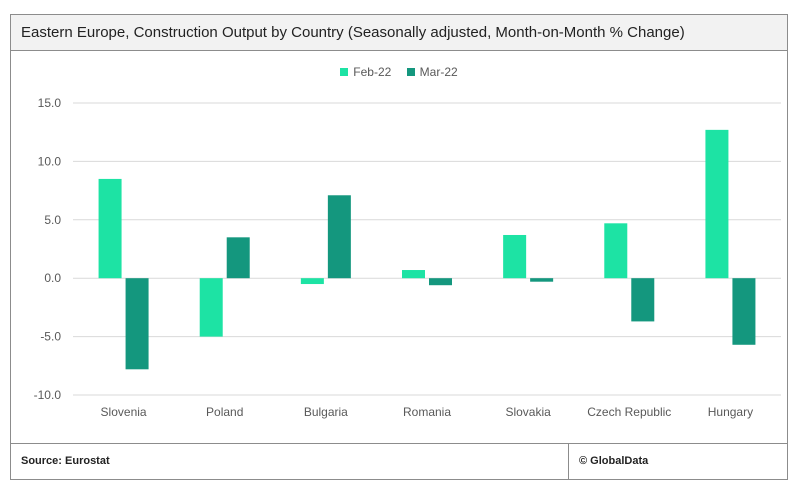 The image size is (800, 488). Describe the element at coordinates (326, 412) in the screenshot. I see `x-tick-label: Bulgaria` at that location.